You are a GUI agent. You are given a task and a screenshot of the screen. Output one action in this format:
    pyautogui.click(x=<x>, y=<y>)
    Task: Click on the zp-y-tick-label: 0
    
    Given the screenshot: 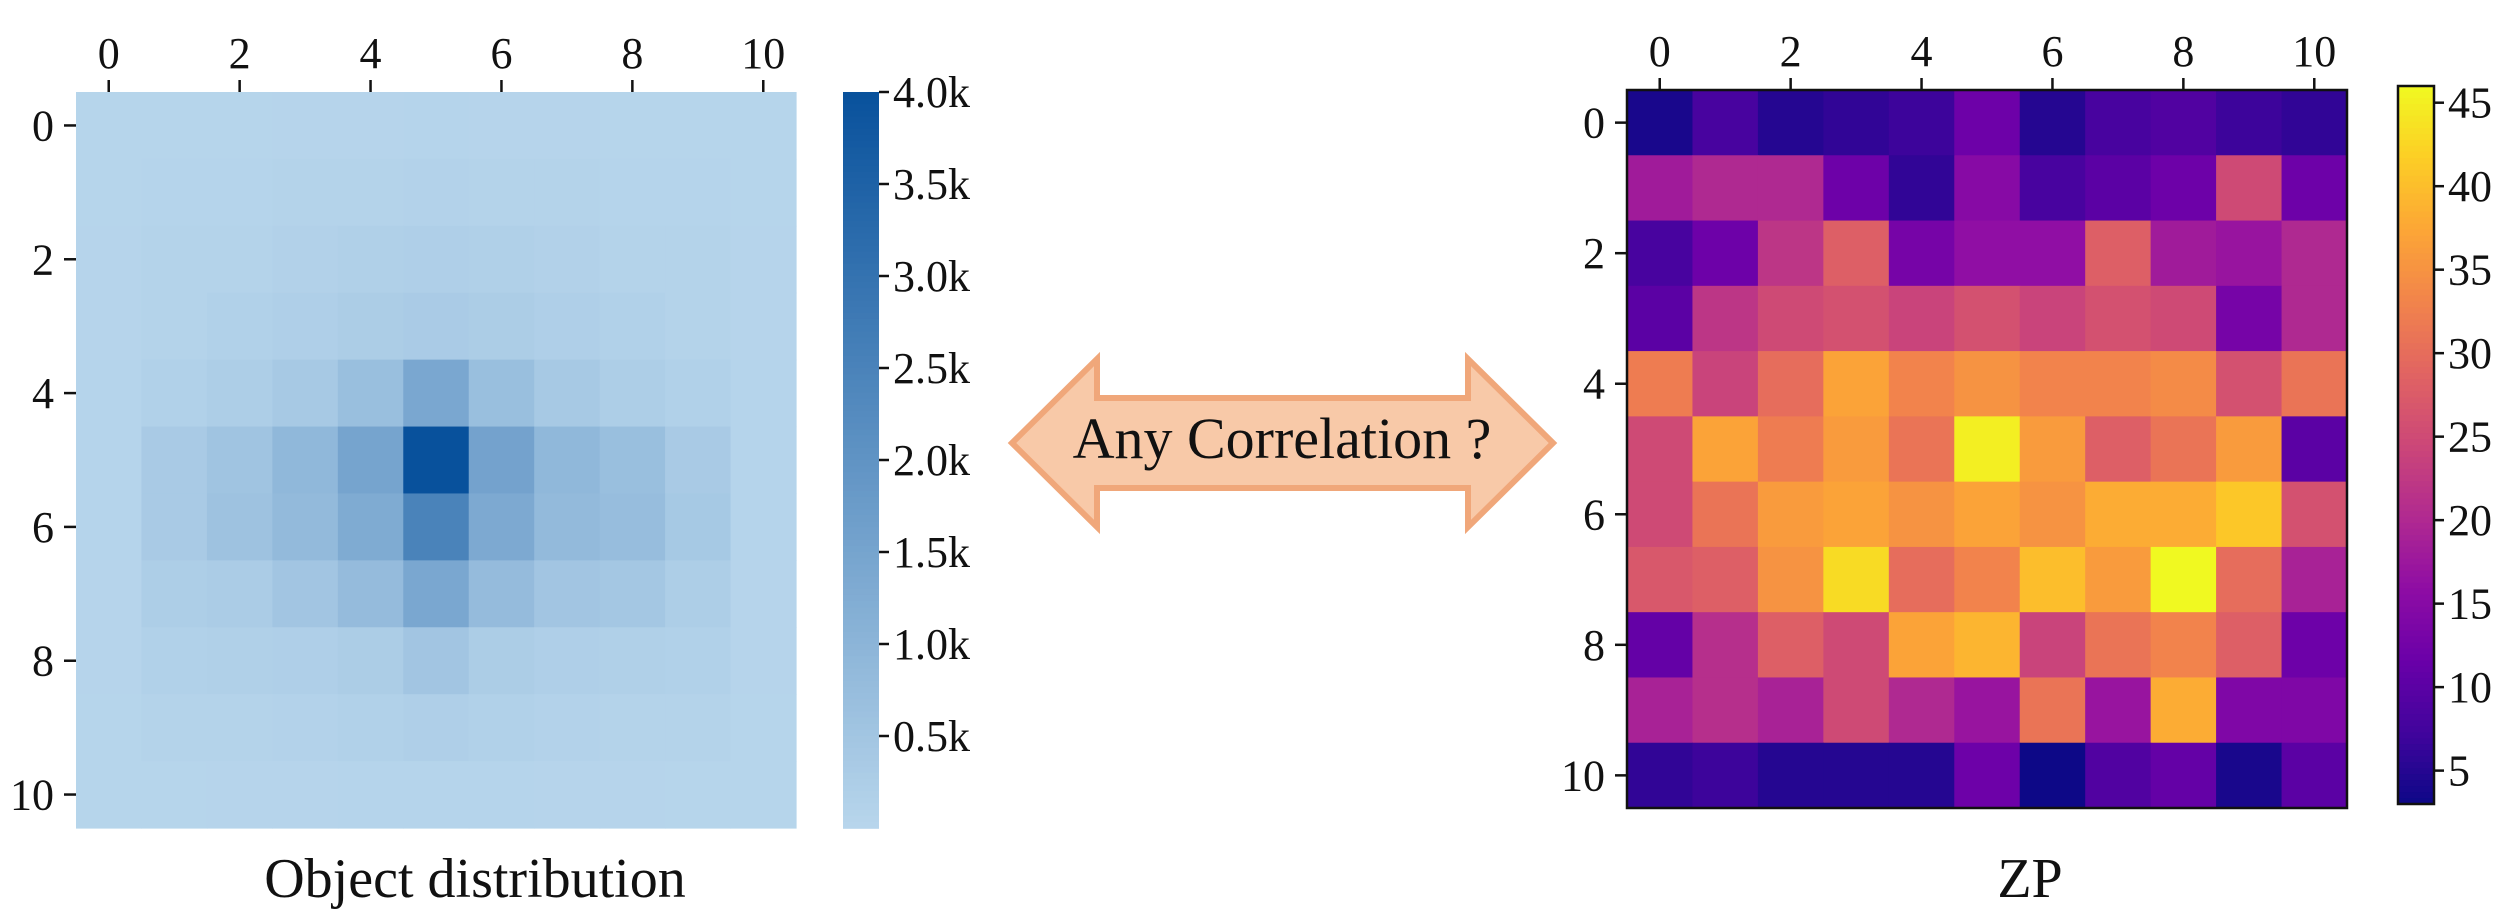 What is the action you would take?
    pyautogui.click(x=1594, y=123)
    